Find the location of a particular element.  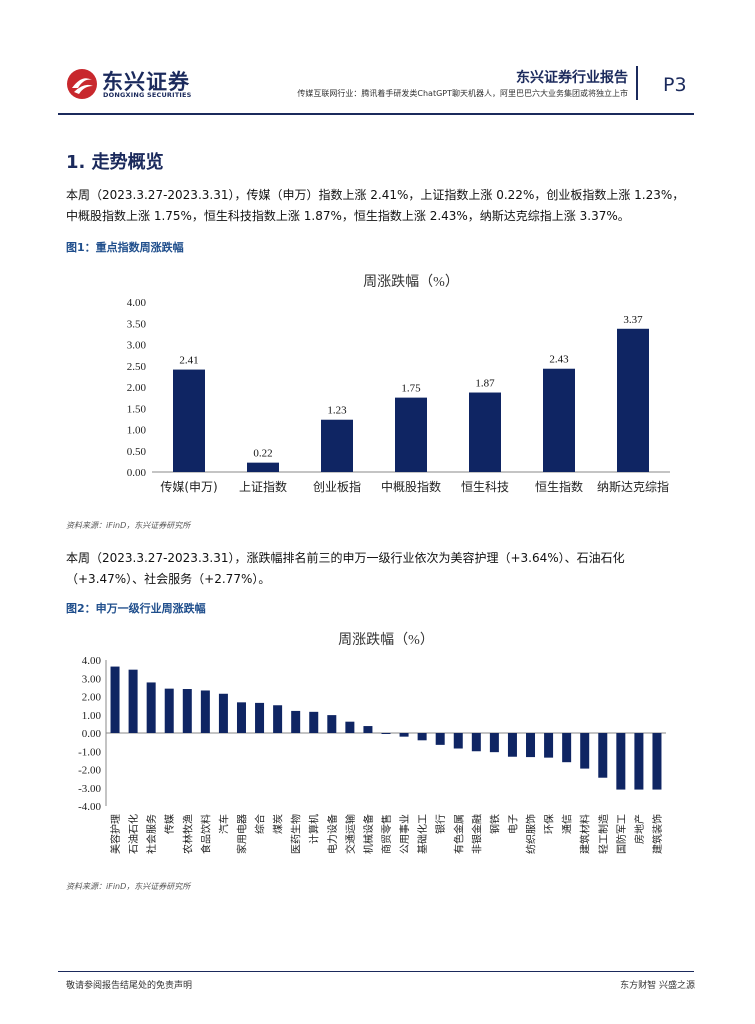

x-tick-label: 石油石化 is located at coordinates (133, 834).